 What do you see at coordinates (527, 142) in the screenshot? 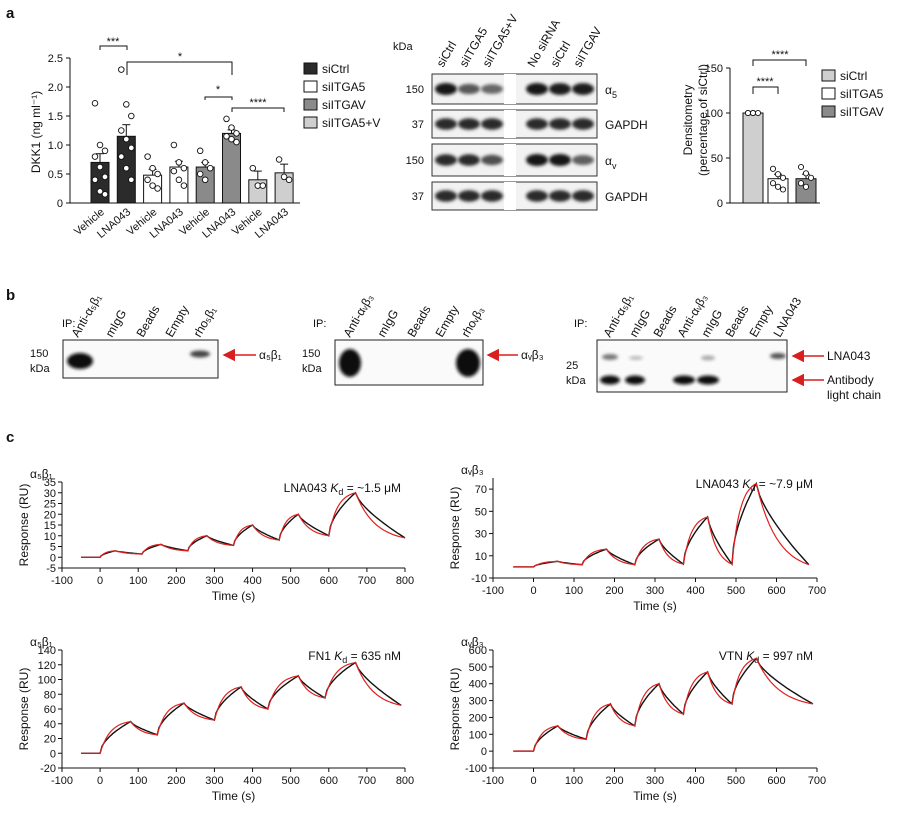
I see `blot-strips: 150 α5 37 GAPDH 150 αv 37 GAPDH` at bounding box center [527, 142].